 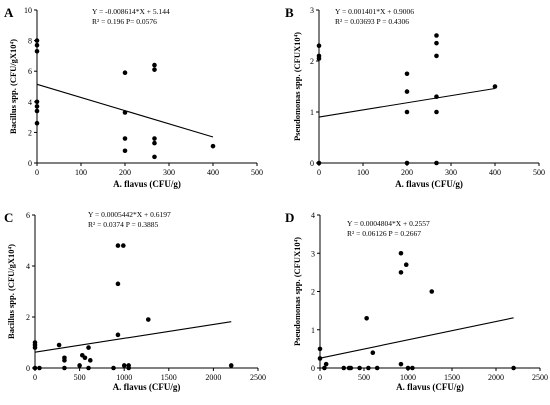 I want to click on panel-letter: A, so click(x=9, y=12).